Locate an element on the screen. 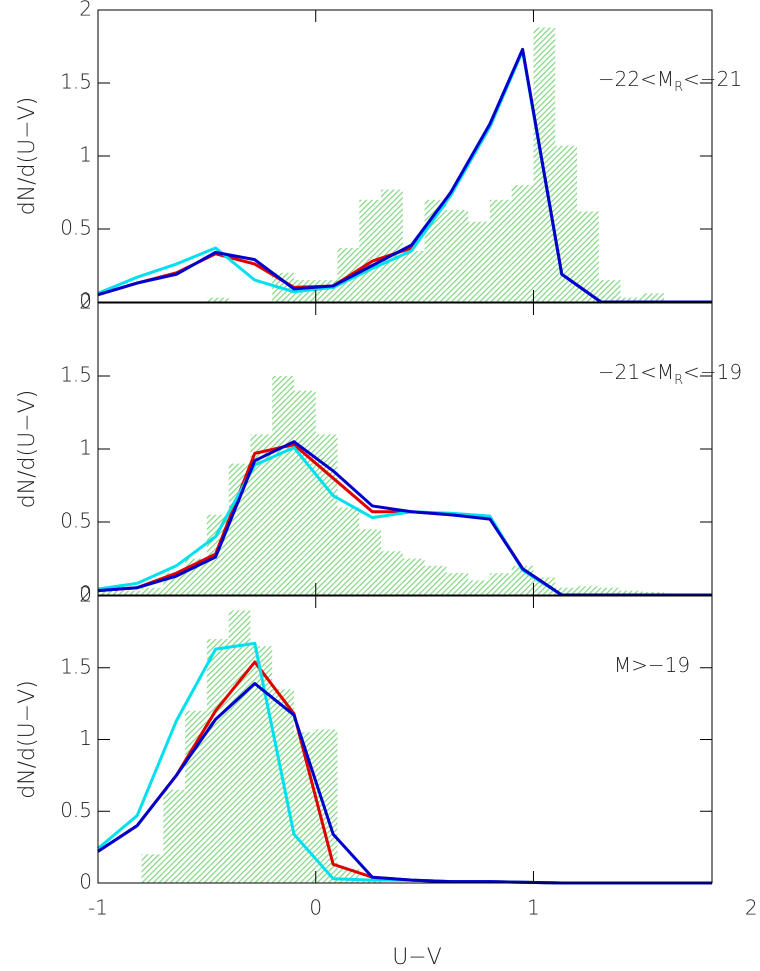 The width and height of the screenshot is (760, 971). annotation-part: −21<M is located at coordinates (636, 372).